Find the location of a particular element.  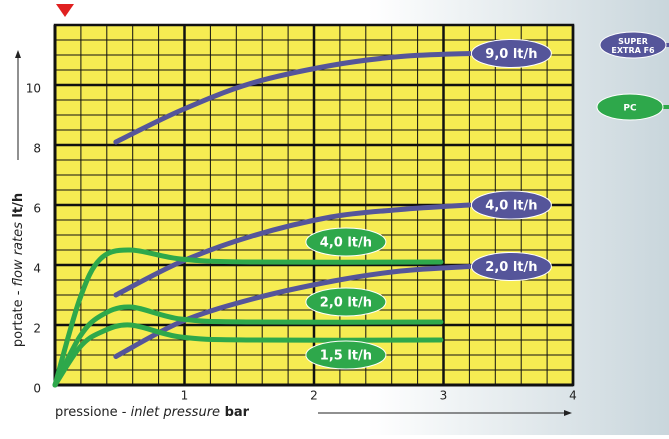

y-tick-label: 8 is located at coordinates (37, 149).